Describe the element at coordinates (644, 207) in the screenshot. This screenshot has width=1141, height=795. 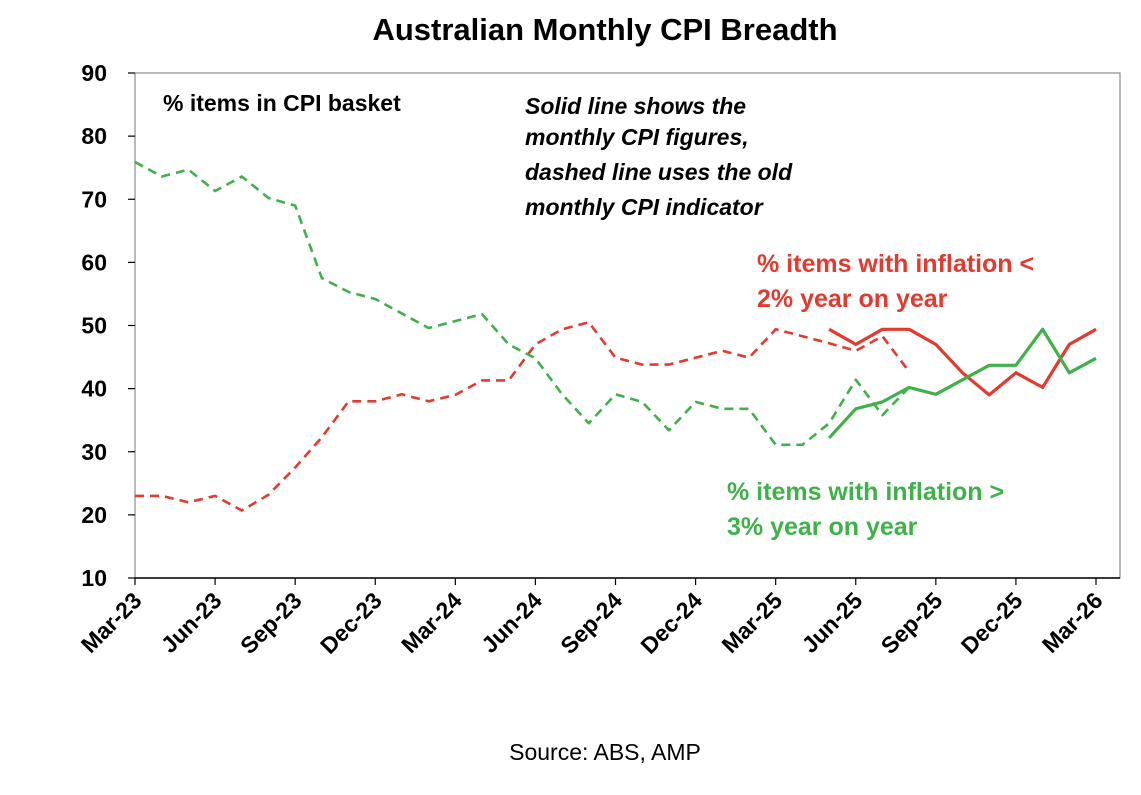
I see `note-line-4: monthly CPI indicator` at that location.